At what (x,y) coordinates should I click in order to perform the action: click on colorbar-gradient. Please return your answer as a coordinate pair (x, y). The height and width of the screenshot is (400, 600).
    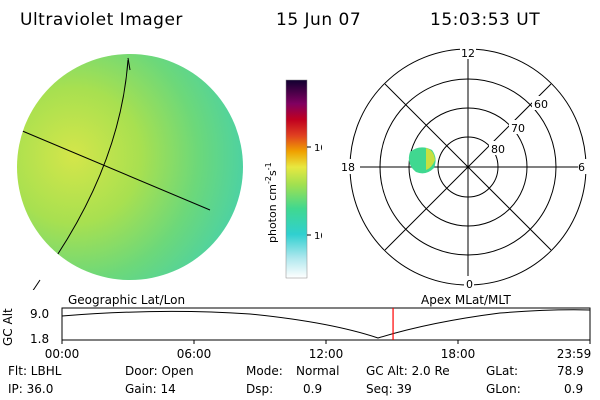
    Looking at the image, I should click on (296, 179).